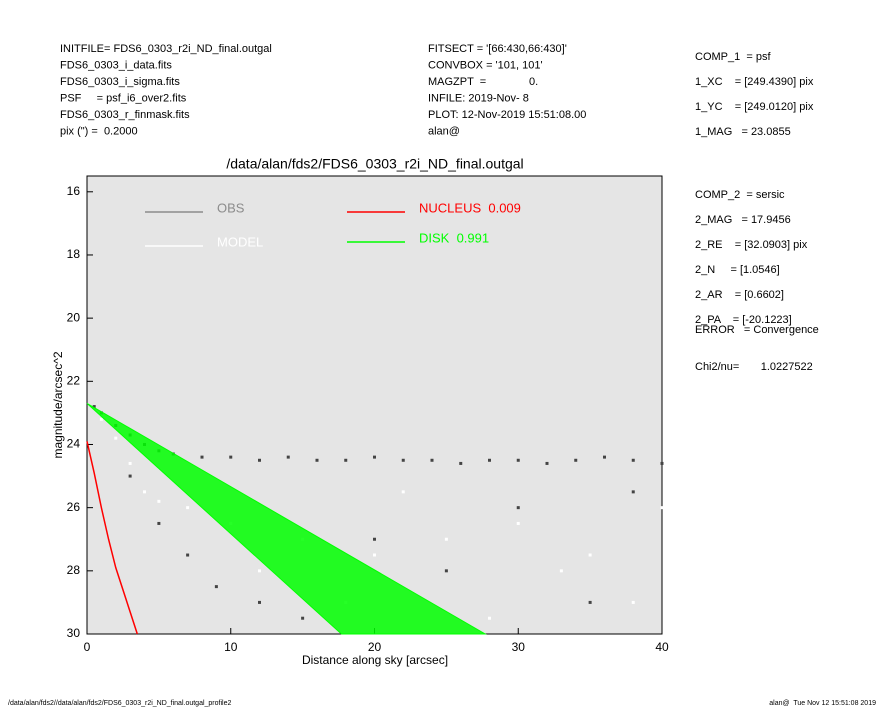 This screenshot has height=708, width=885. What do you see at coordinates (287, 518) in the screenshot?
I see `profile-band` at bounding box center [287, 518].